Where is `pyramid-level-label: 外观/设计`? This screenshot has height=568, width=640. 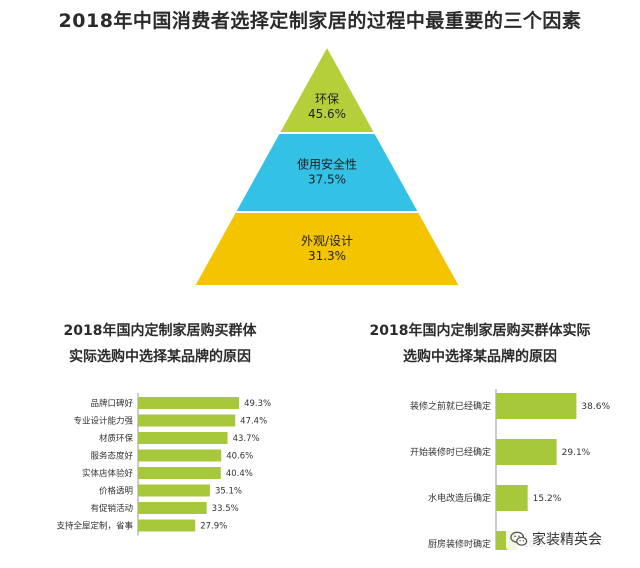
pyramid-level-label: 外观/设计 is located at coordinates (327, 241).